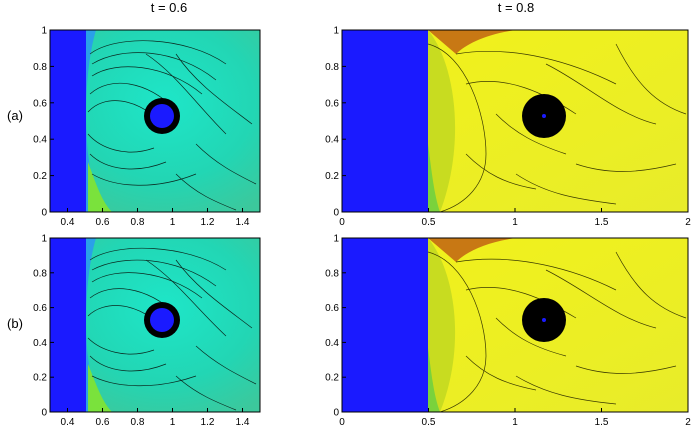 The image size is (692, 428). I want to click on row-label-a: (a), so click(15, 115).